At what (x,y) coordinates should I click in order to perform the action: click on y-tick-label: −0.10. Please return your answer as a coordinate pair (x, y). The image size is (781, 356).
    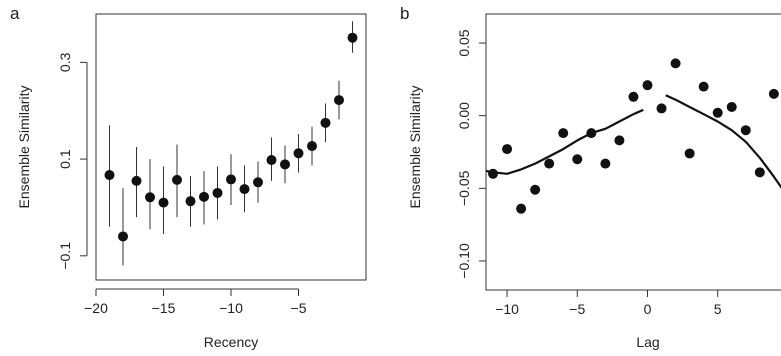
    Looking at the image, I should click on (464, 261).